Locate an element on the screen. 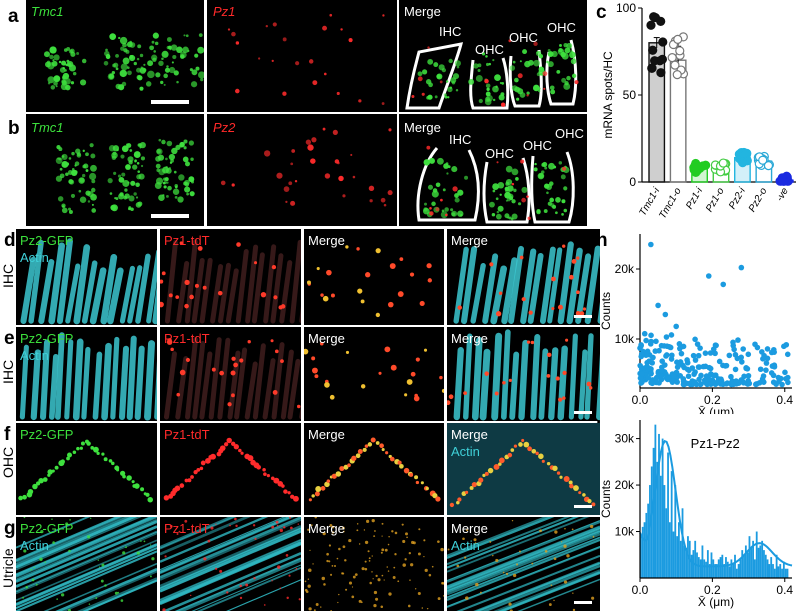  panel-letter-g: g is located at coordinates (10, 528).